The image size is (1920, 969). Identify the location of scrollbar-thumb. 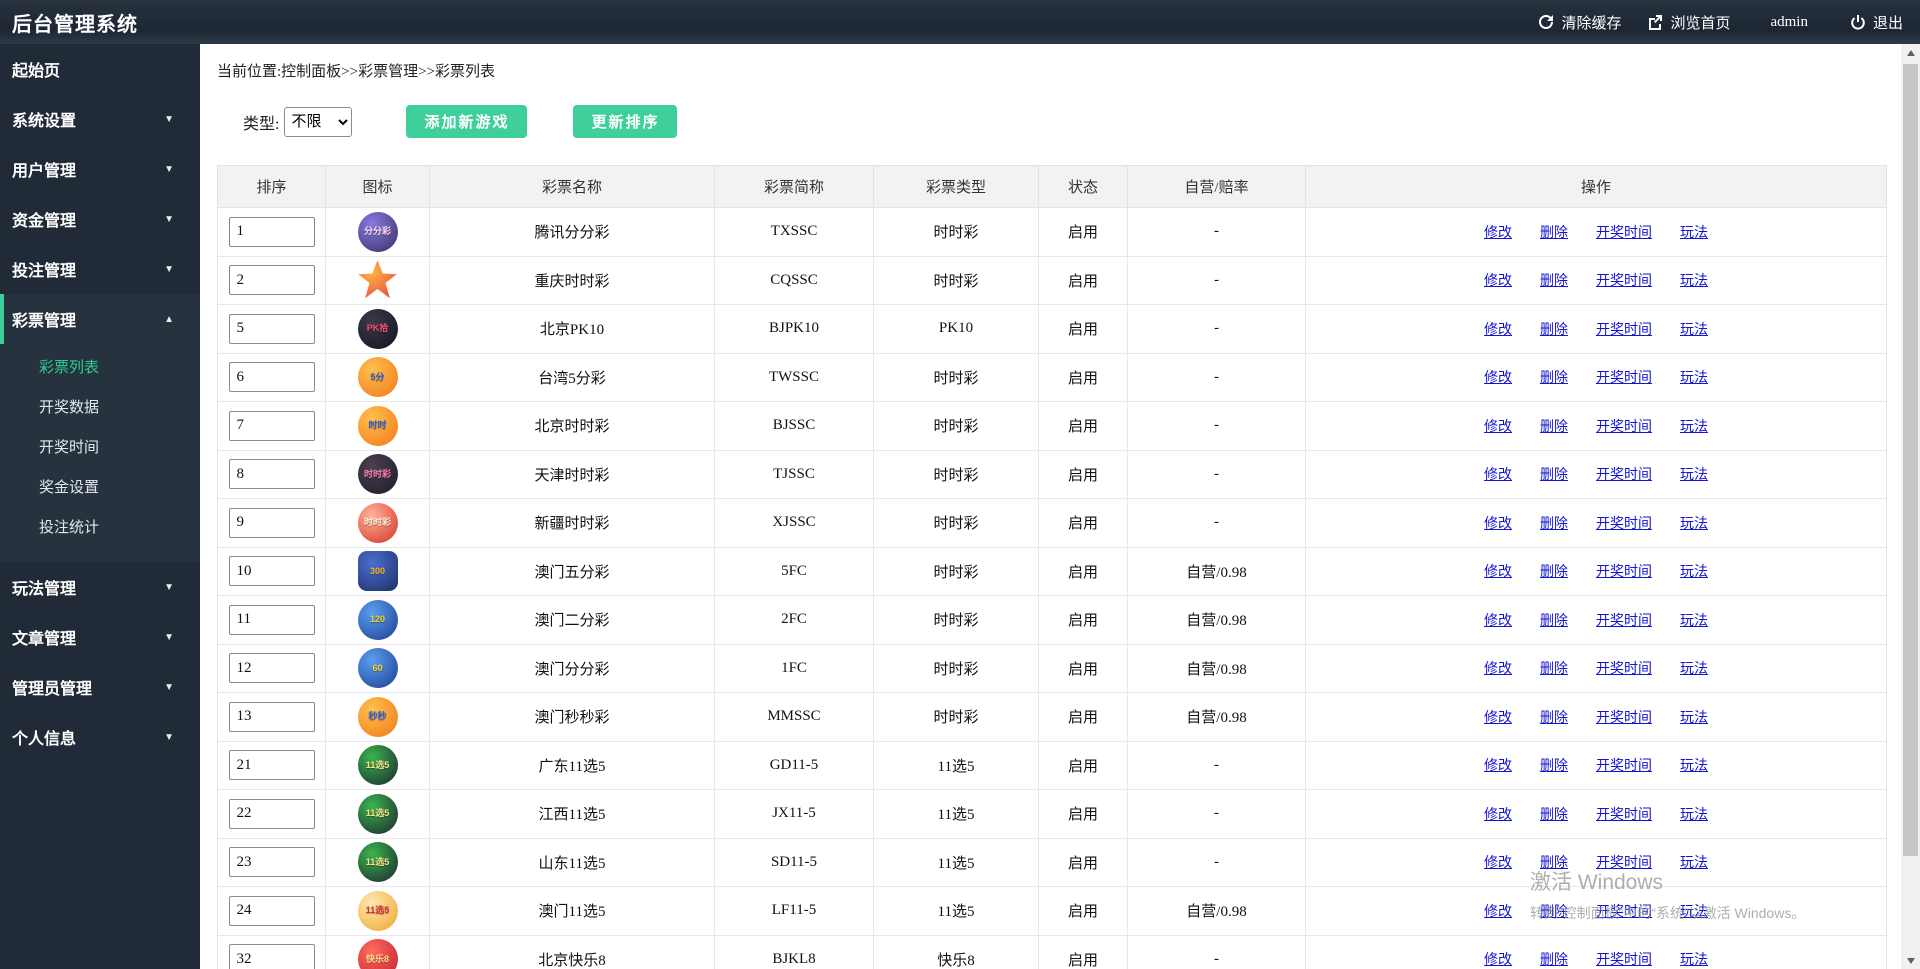
(1910, 460).